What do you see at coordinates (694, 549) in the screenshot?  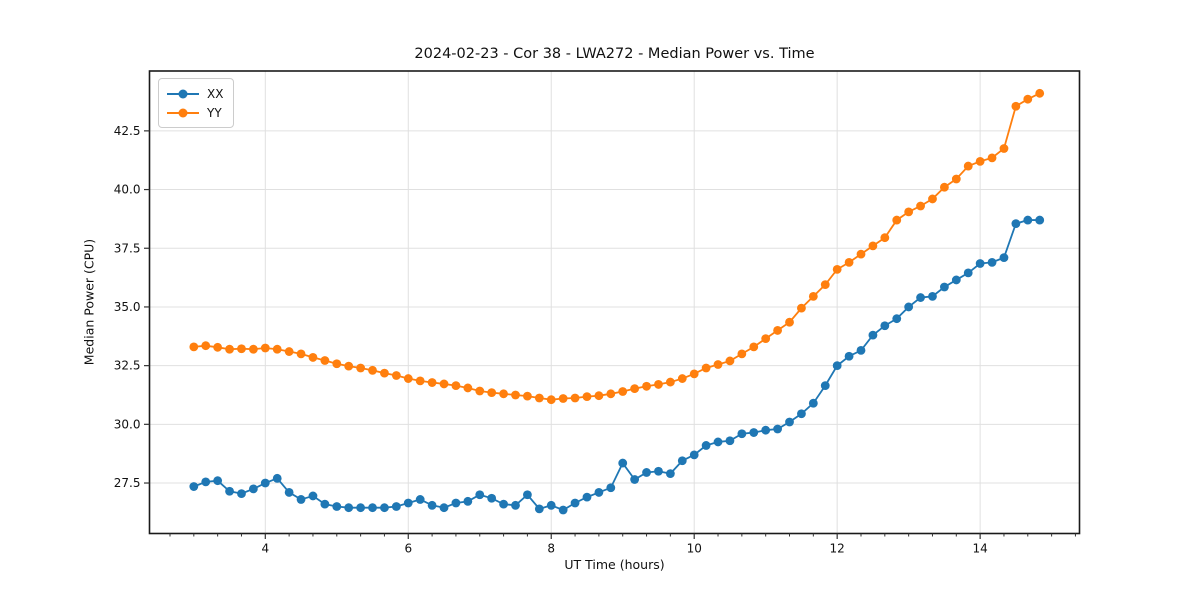 I see `x-tick-label: 10` at bounding box center [694, 549].